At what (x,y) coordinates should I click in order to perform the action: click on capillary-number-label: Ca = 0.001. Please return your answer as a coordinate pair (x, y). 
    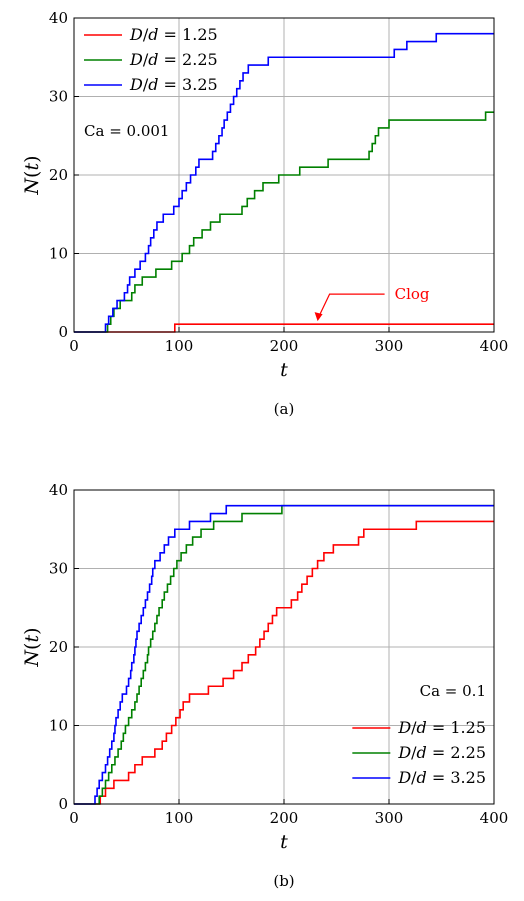
    Looking at the image, I should click on (126, 131).